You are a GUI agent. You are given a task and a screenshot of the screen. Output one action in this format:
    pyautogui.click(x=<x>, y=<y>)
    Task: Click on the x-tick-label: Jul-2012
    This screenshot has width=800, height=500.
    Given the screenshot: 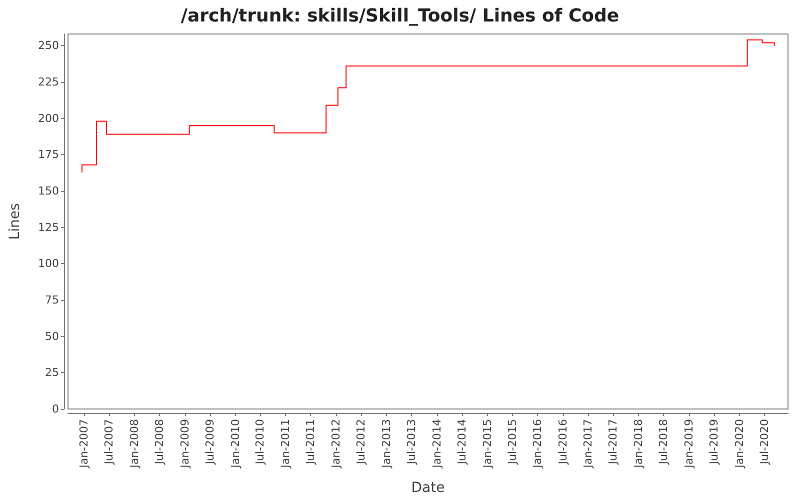 What is the action you would take?
    pyautogui.click(x=361, y=442)
    